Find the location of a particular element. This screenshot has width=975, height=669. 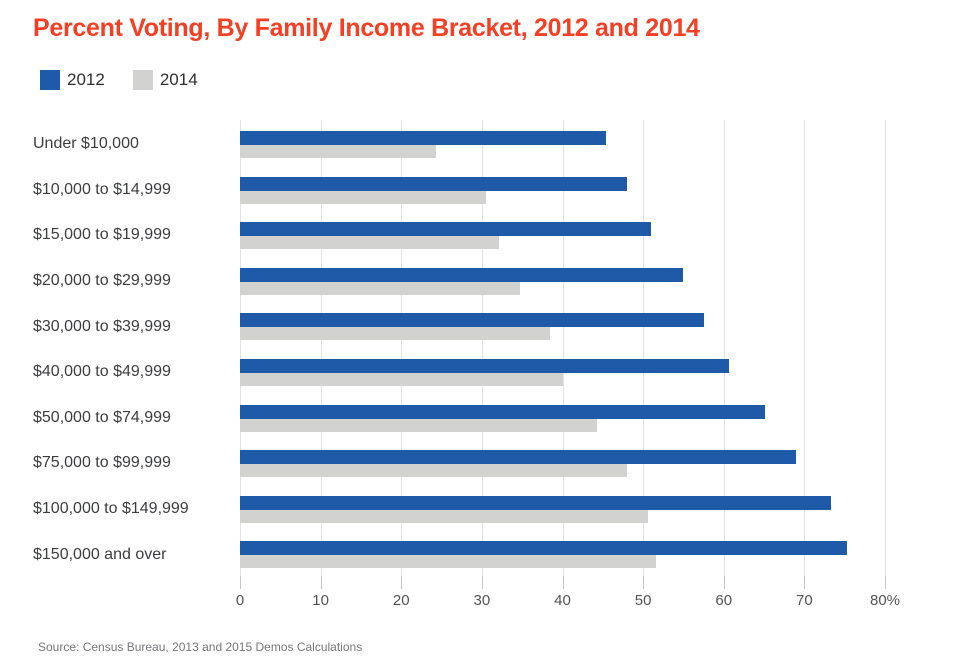

legend-label-2014: 2014 is located at coordinates (178, 79).